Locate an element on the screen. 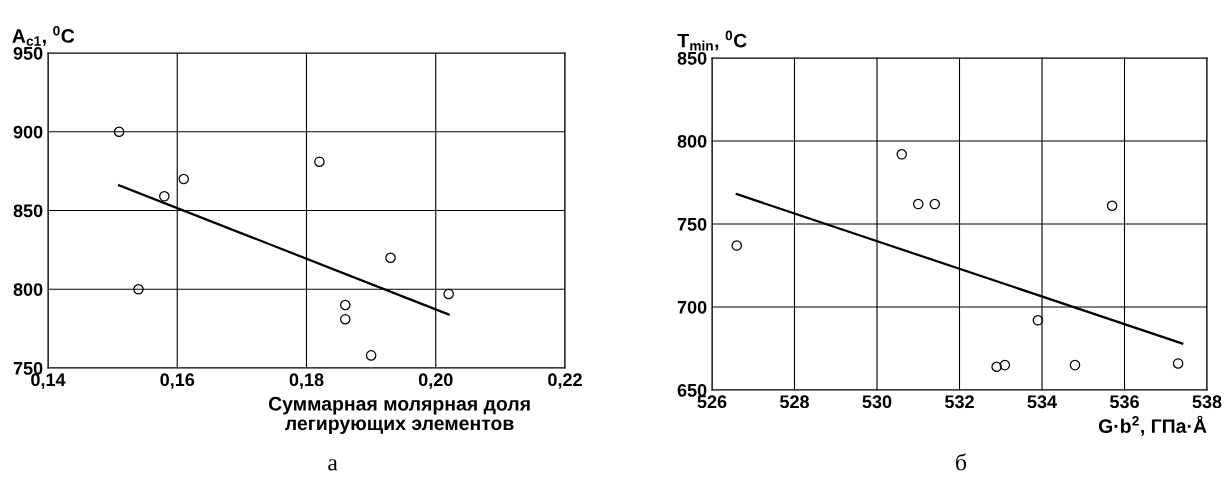  y-tick-label: 650 is located at coordinates (692, 390).